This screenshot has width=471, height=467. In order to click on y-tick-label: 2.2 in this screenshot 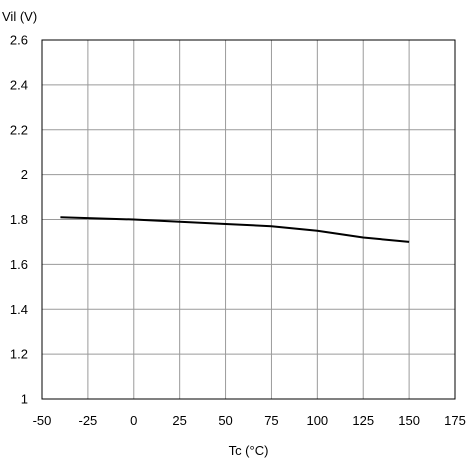, I will do `click(19, 129)`.